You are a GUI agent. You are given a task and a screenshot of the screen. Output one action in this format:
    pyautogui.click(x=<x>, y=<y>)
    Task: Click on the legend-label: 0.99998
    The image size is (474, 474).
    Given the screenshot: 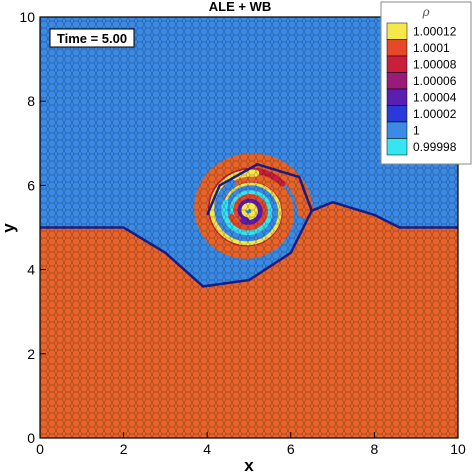 What is the action you would take?
    pyautogui.click(x=435, y=147)
    